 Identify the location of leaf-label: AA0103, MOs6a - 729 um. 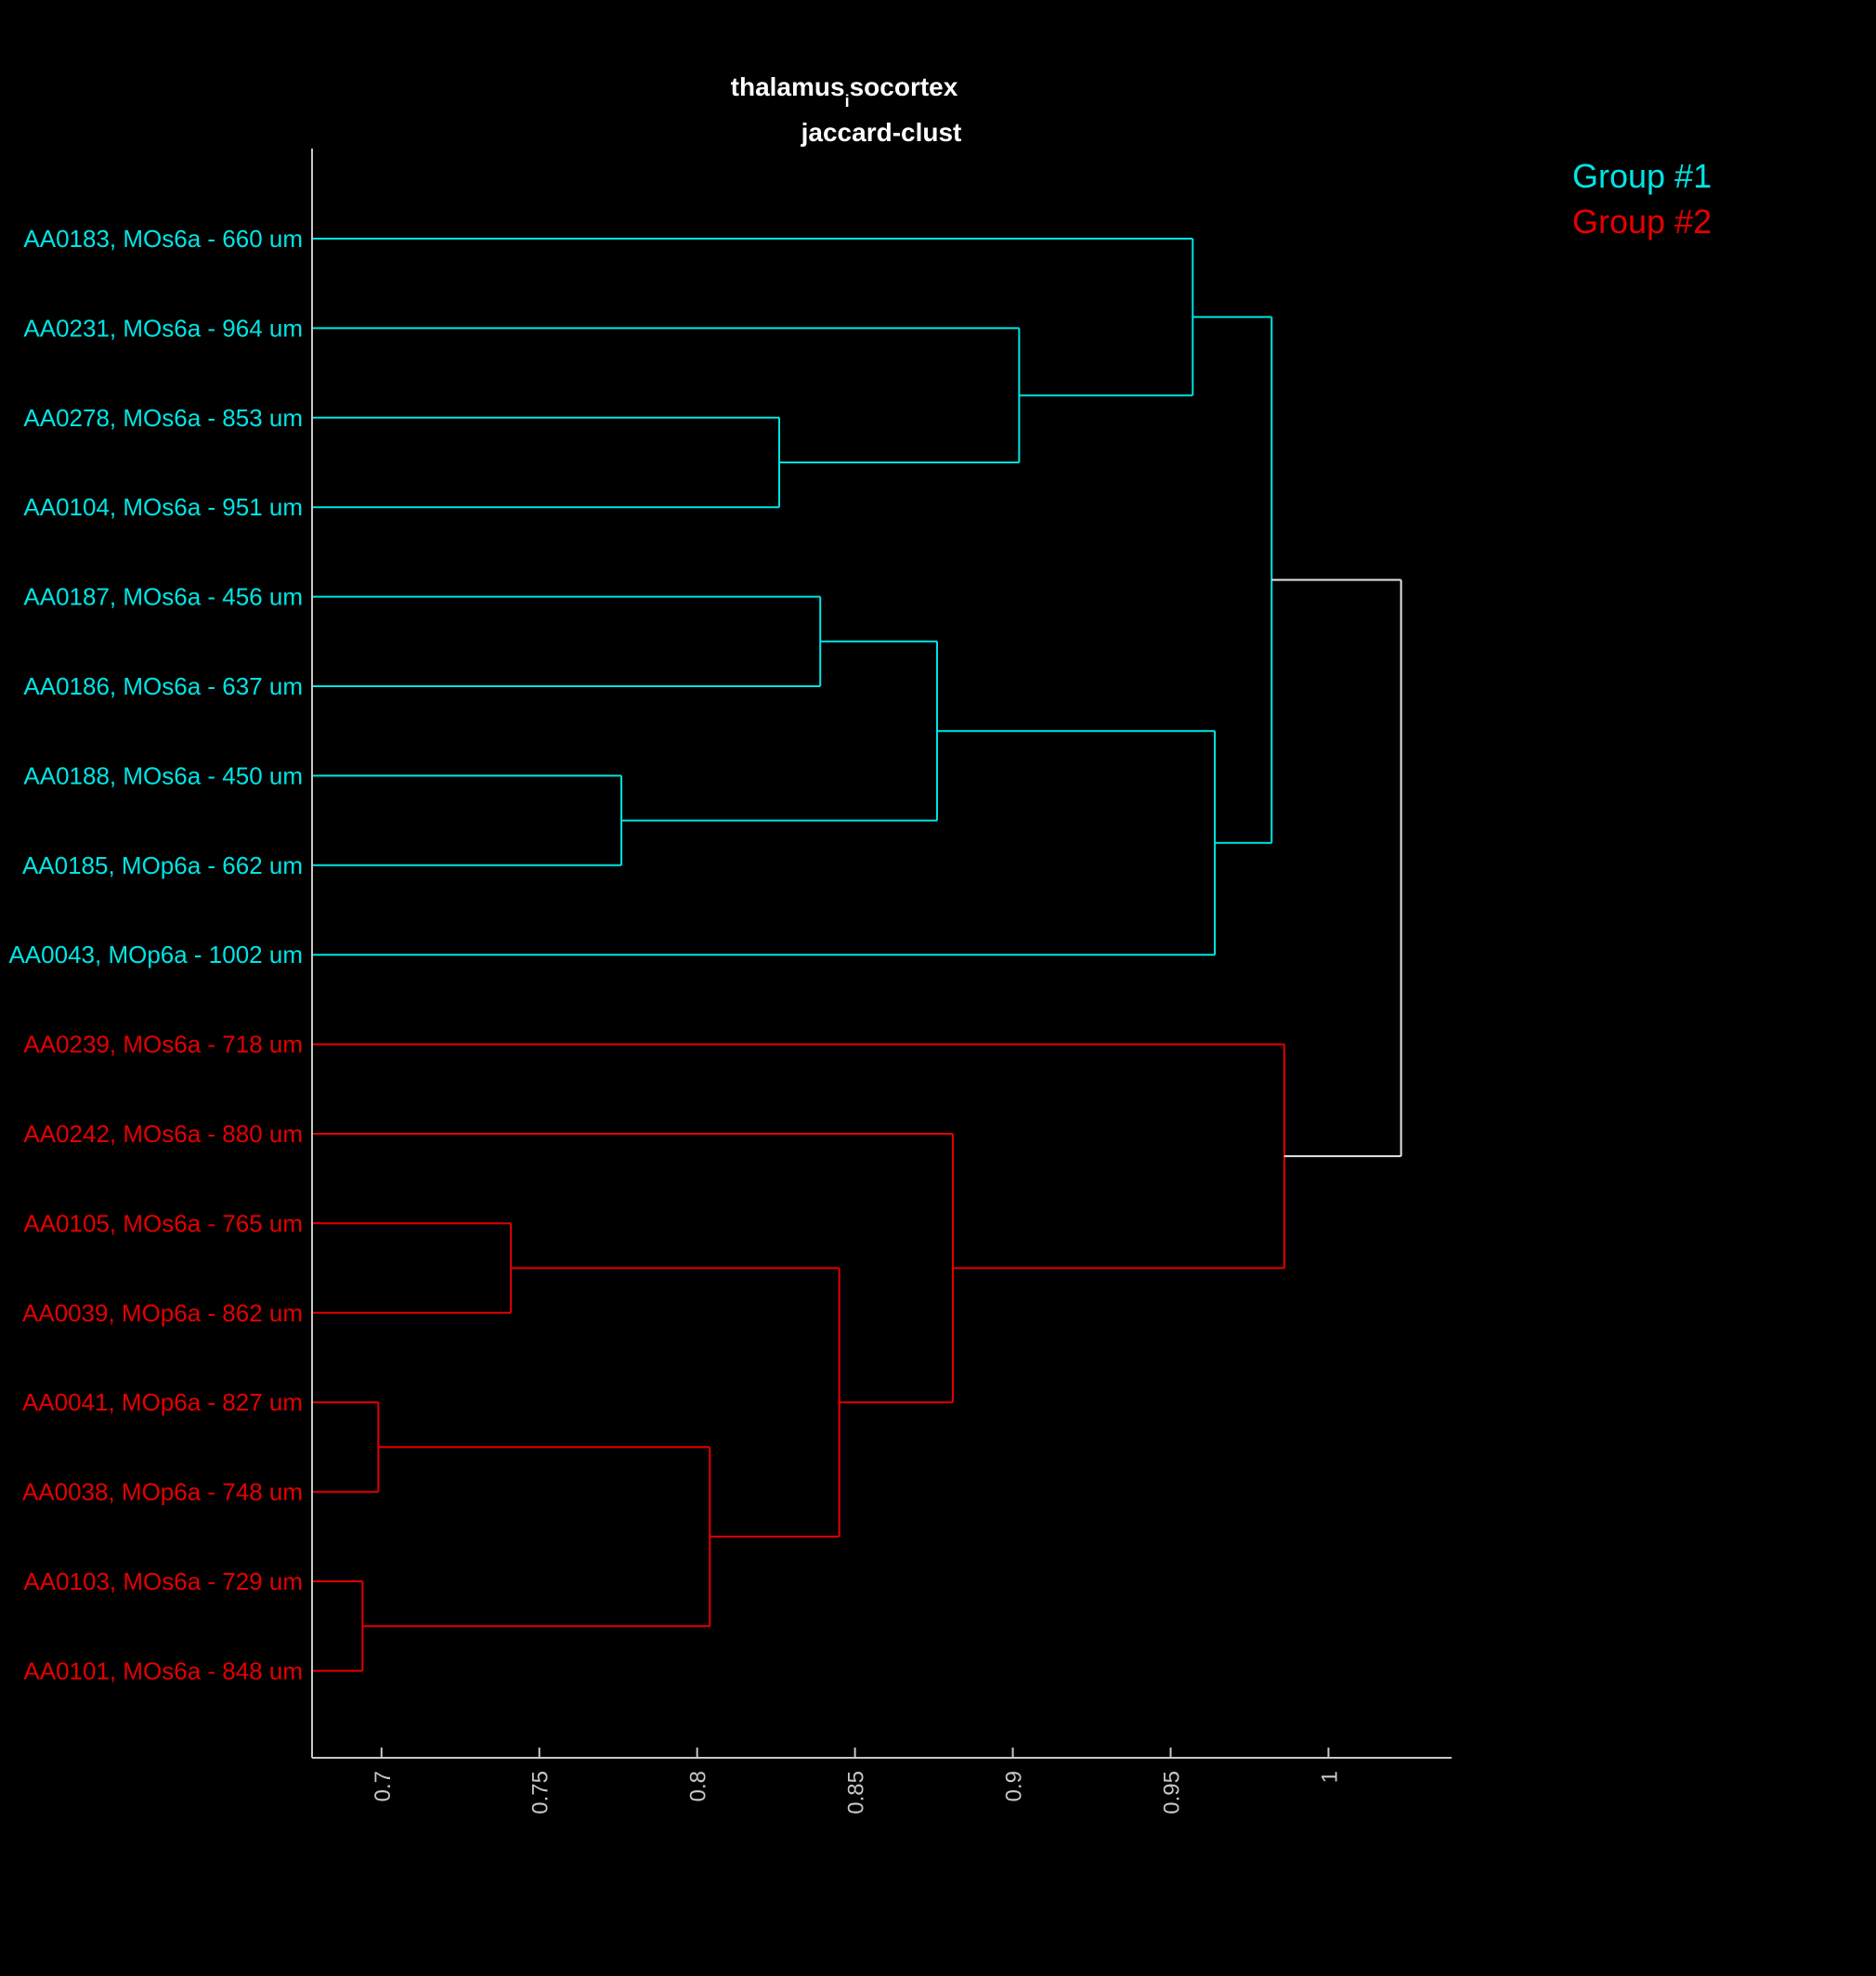
(163, 1581).